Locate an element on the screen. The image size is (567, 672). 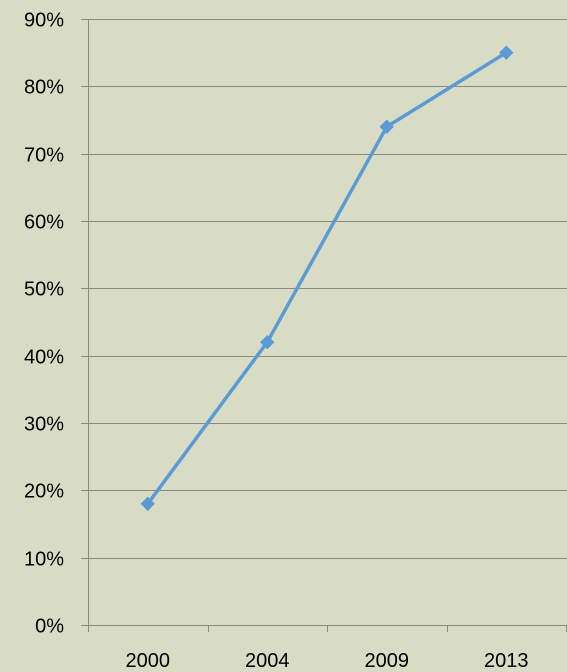
y-tick-label: 20% is located at coordinates (44, 492).